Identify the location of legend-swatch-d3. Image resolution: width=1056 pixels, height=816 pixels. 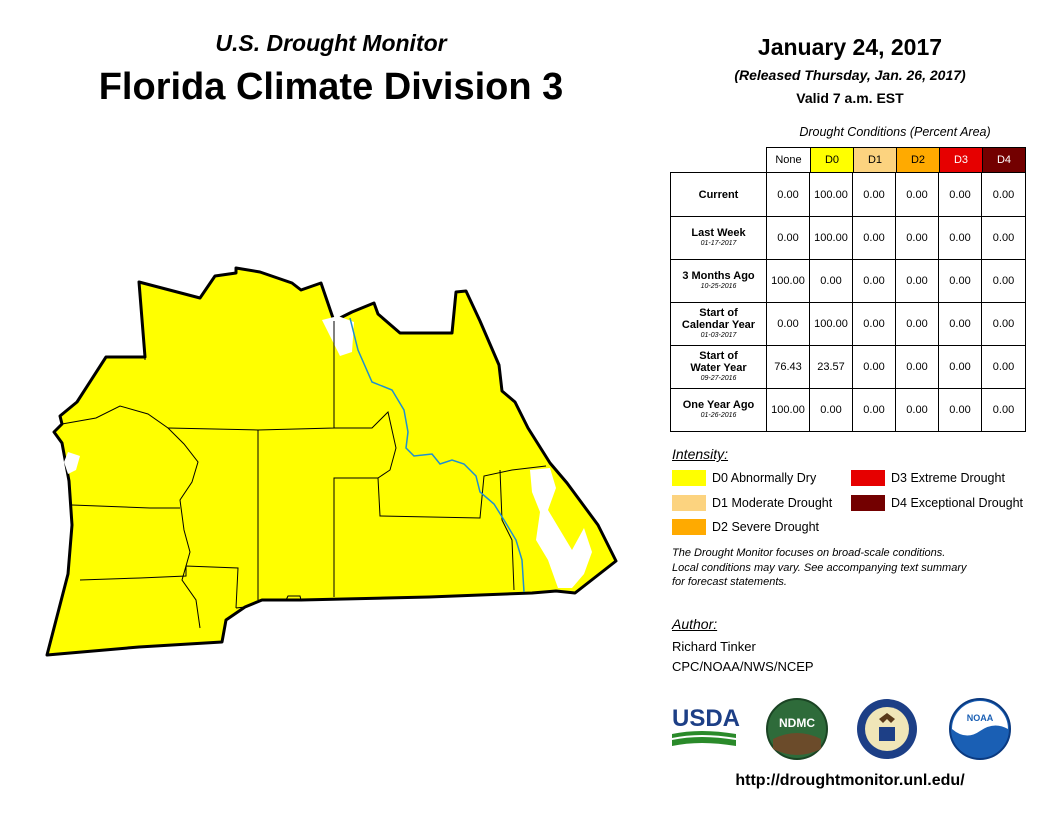
(868, 478).